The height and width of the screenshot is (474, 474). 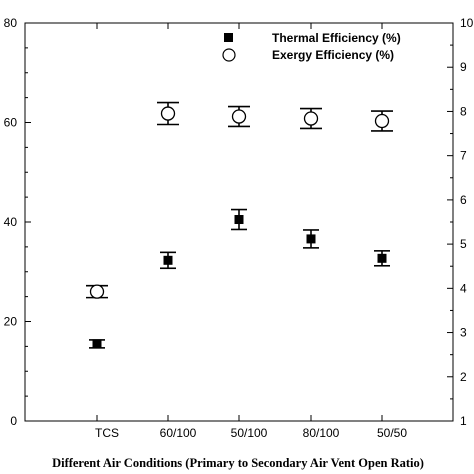 What do you see at coordinates (463, 377) in the screenshot?
I see `y-right-tick-label: 2` at bounding box center [463, 377].